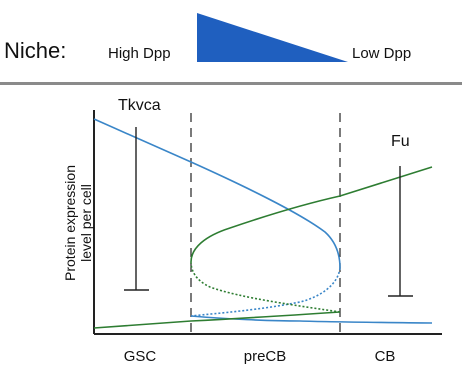 The height and width of the screenshot is (377, 462). I want to click on stage-label-precb: preCB, so click(265, 356).